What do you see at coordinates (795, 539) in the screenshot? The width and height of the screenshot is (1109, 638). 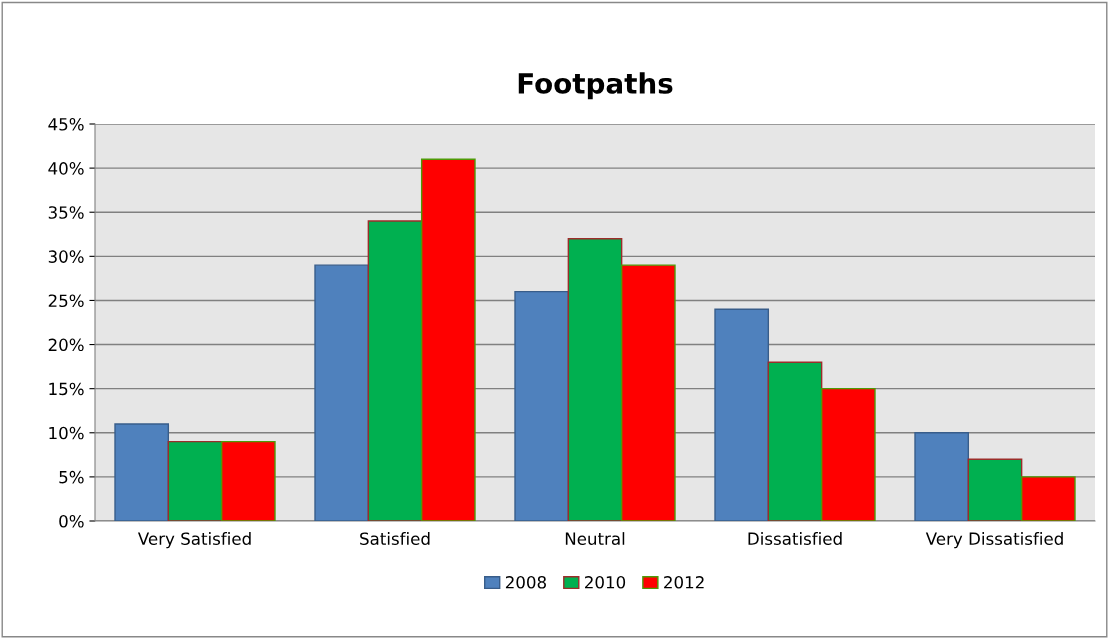 I see `x-tick-label: Dissatisfied` at bounding box center [795, 539].